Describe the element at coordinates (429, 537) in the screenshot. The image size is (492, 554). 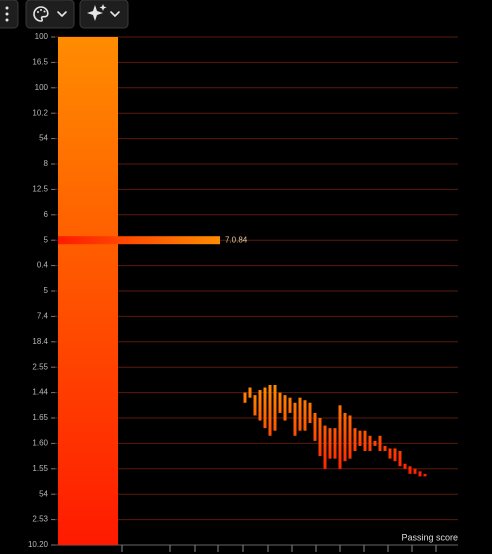
I see `x-axis-label: Passing score` at that location.